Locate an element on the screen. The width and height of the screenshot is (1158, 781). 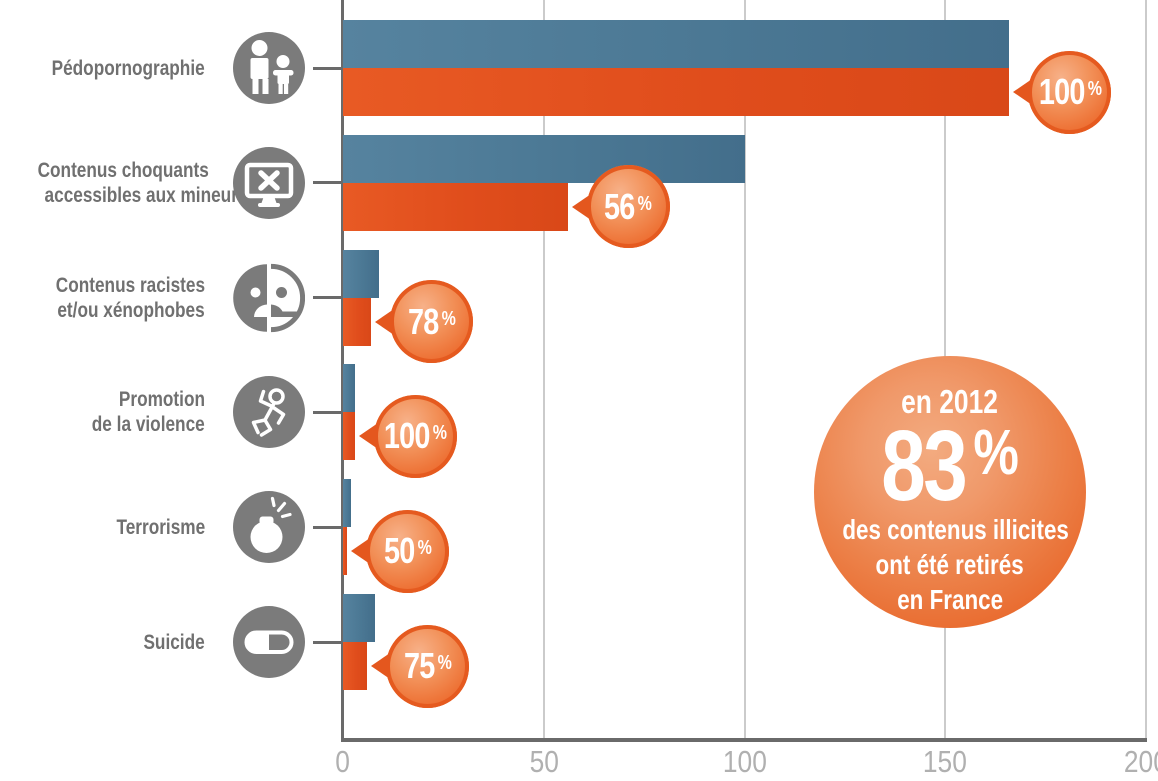
hero-year-label: en 2012 is located at coordinates (950, 402).